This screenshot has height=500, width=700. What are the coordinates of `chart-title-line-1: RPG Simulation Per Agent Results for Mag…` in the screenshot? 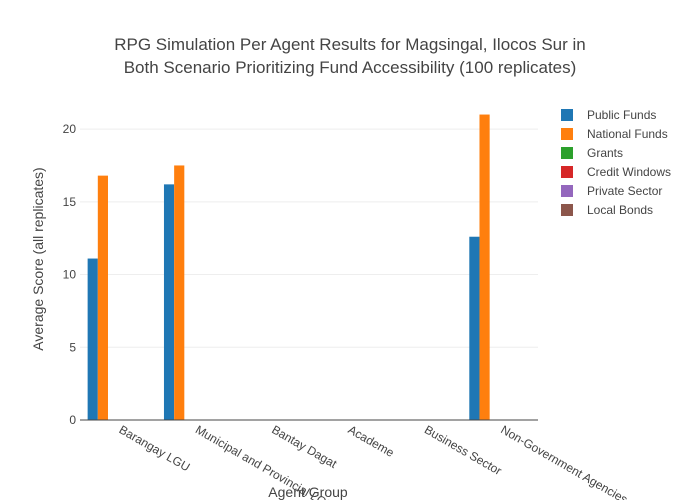 It's located at (350, 44).